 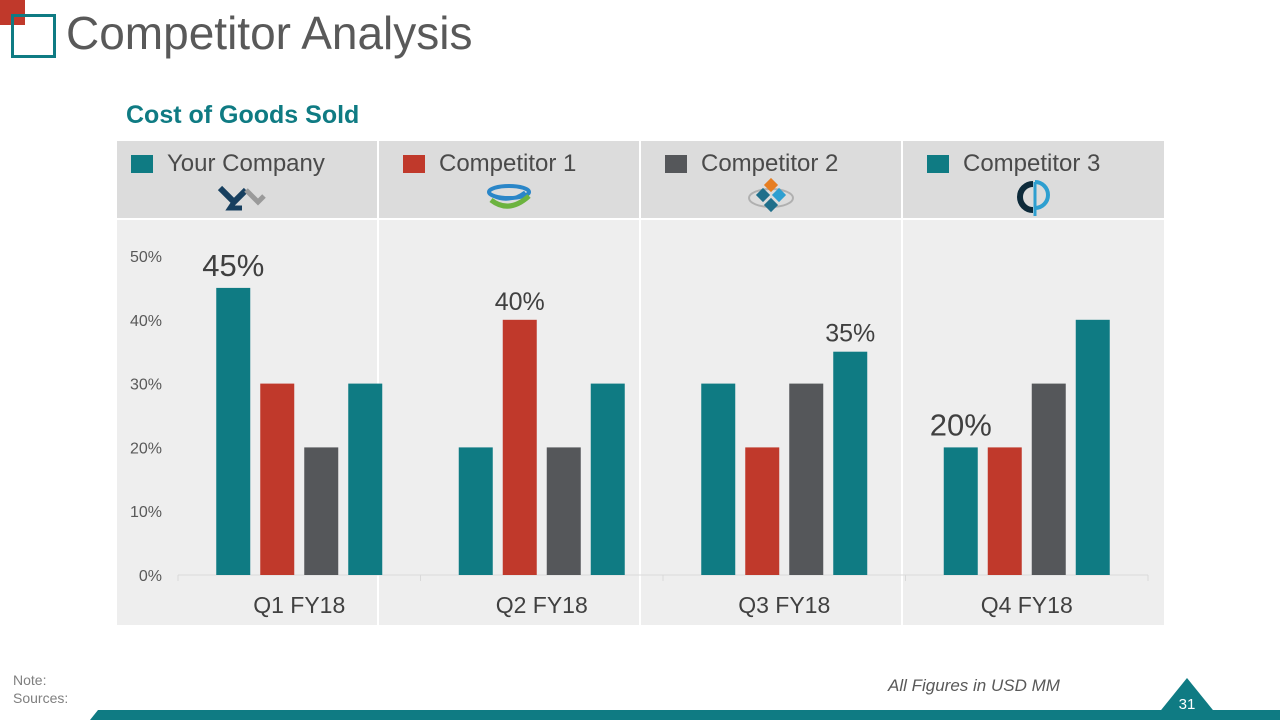 I want to click on competitor-2-logo-icon, so click(x=771, y=195).